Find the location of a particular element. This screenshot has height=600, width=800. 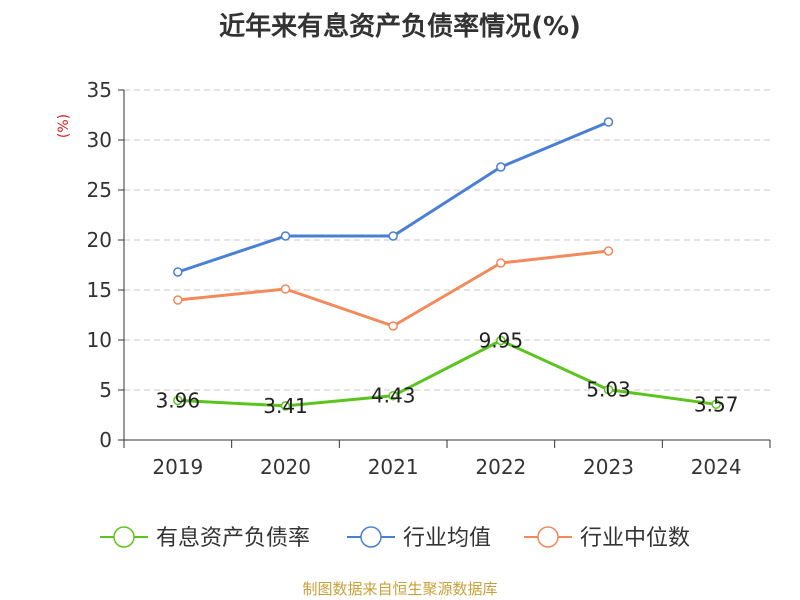

y-tick-label: 5 is located at coordinates (105, 390).